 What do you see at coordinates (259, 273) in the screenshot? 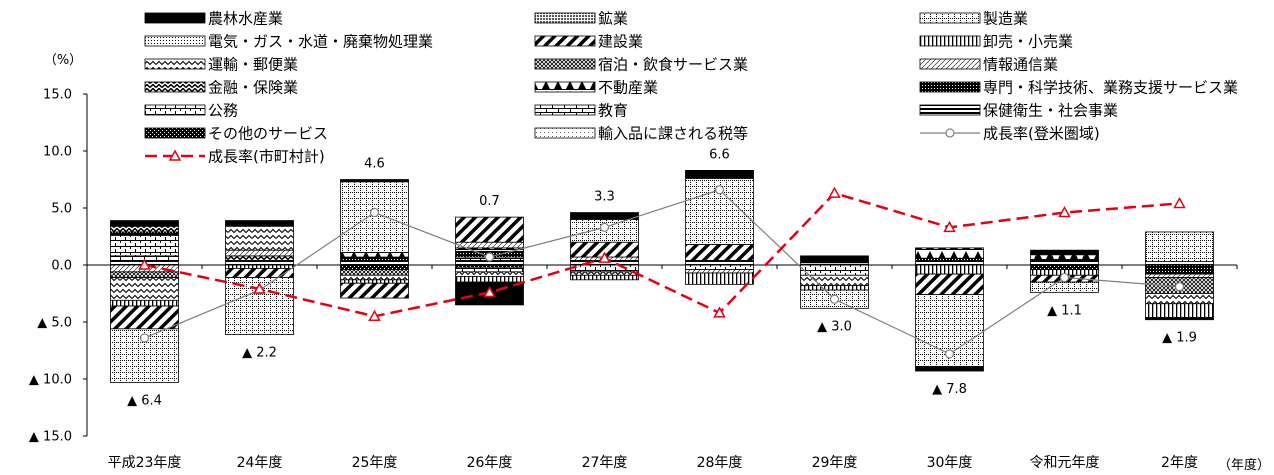
I see `bar-segment-s4-c1` at bounding box center [259, 273].